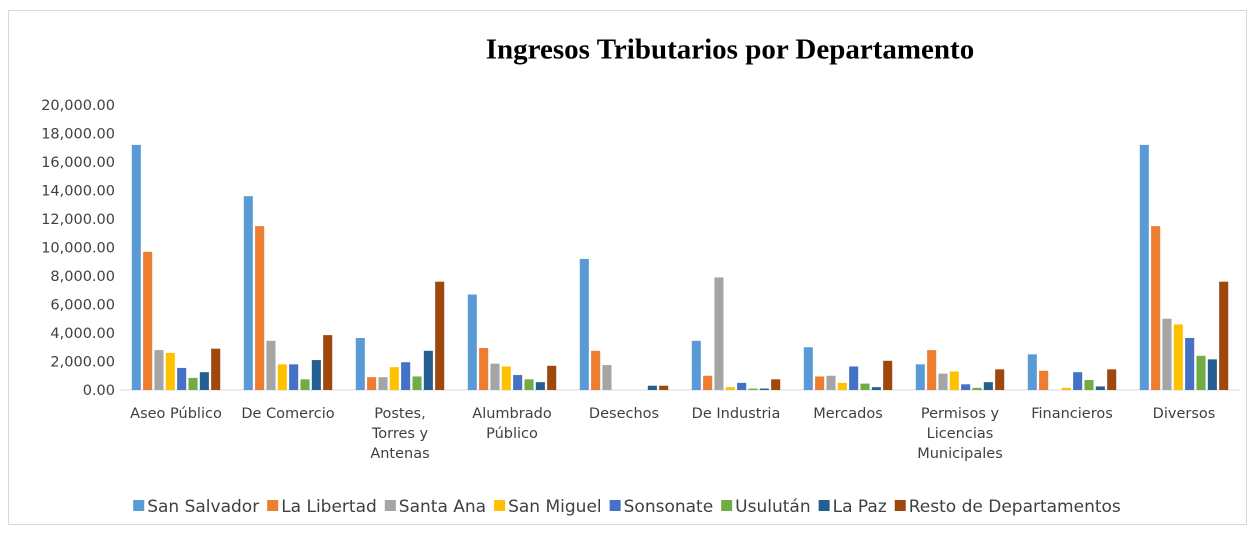  I want to click on x-tick-label: Postes, Torres y Antenas, so click(399, 434).